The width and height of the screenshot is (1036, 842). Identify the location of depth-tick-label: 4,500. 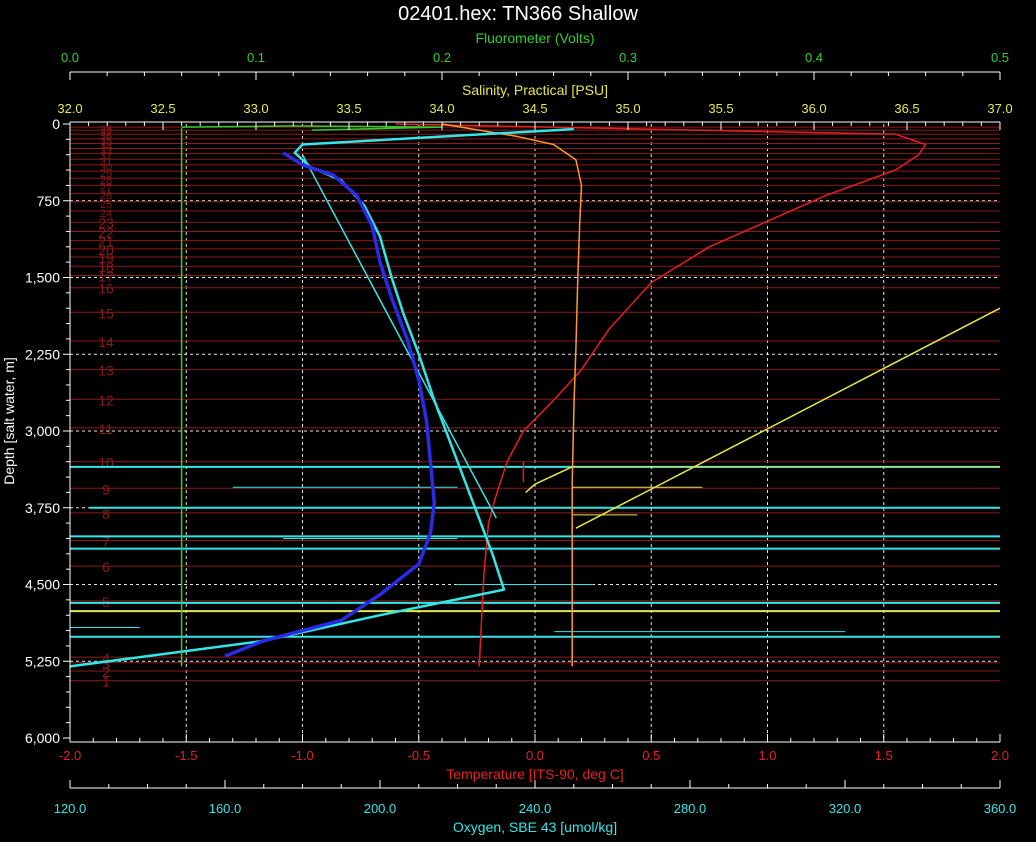
(42, 585).